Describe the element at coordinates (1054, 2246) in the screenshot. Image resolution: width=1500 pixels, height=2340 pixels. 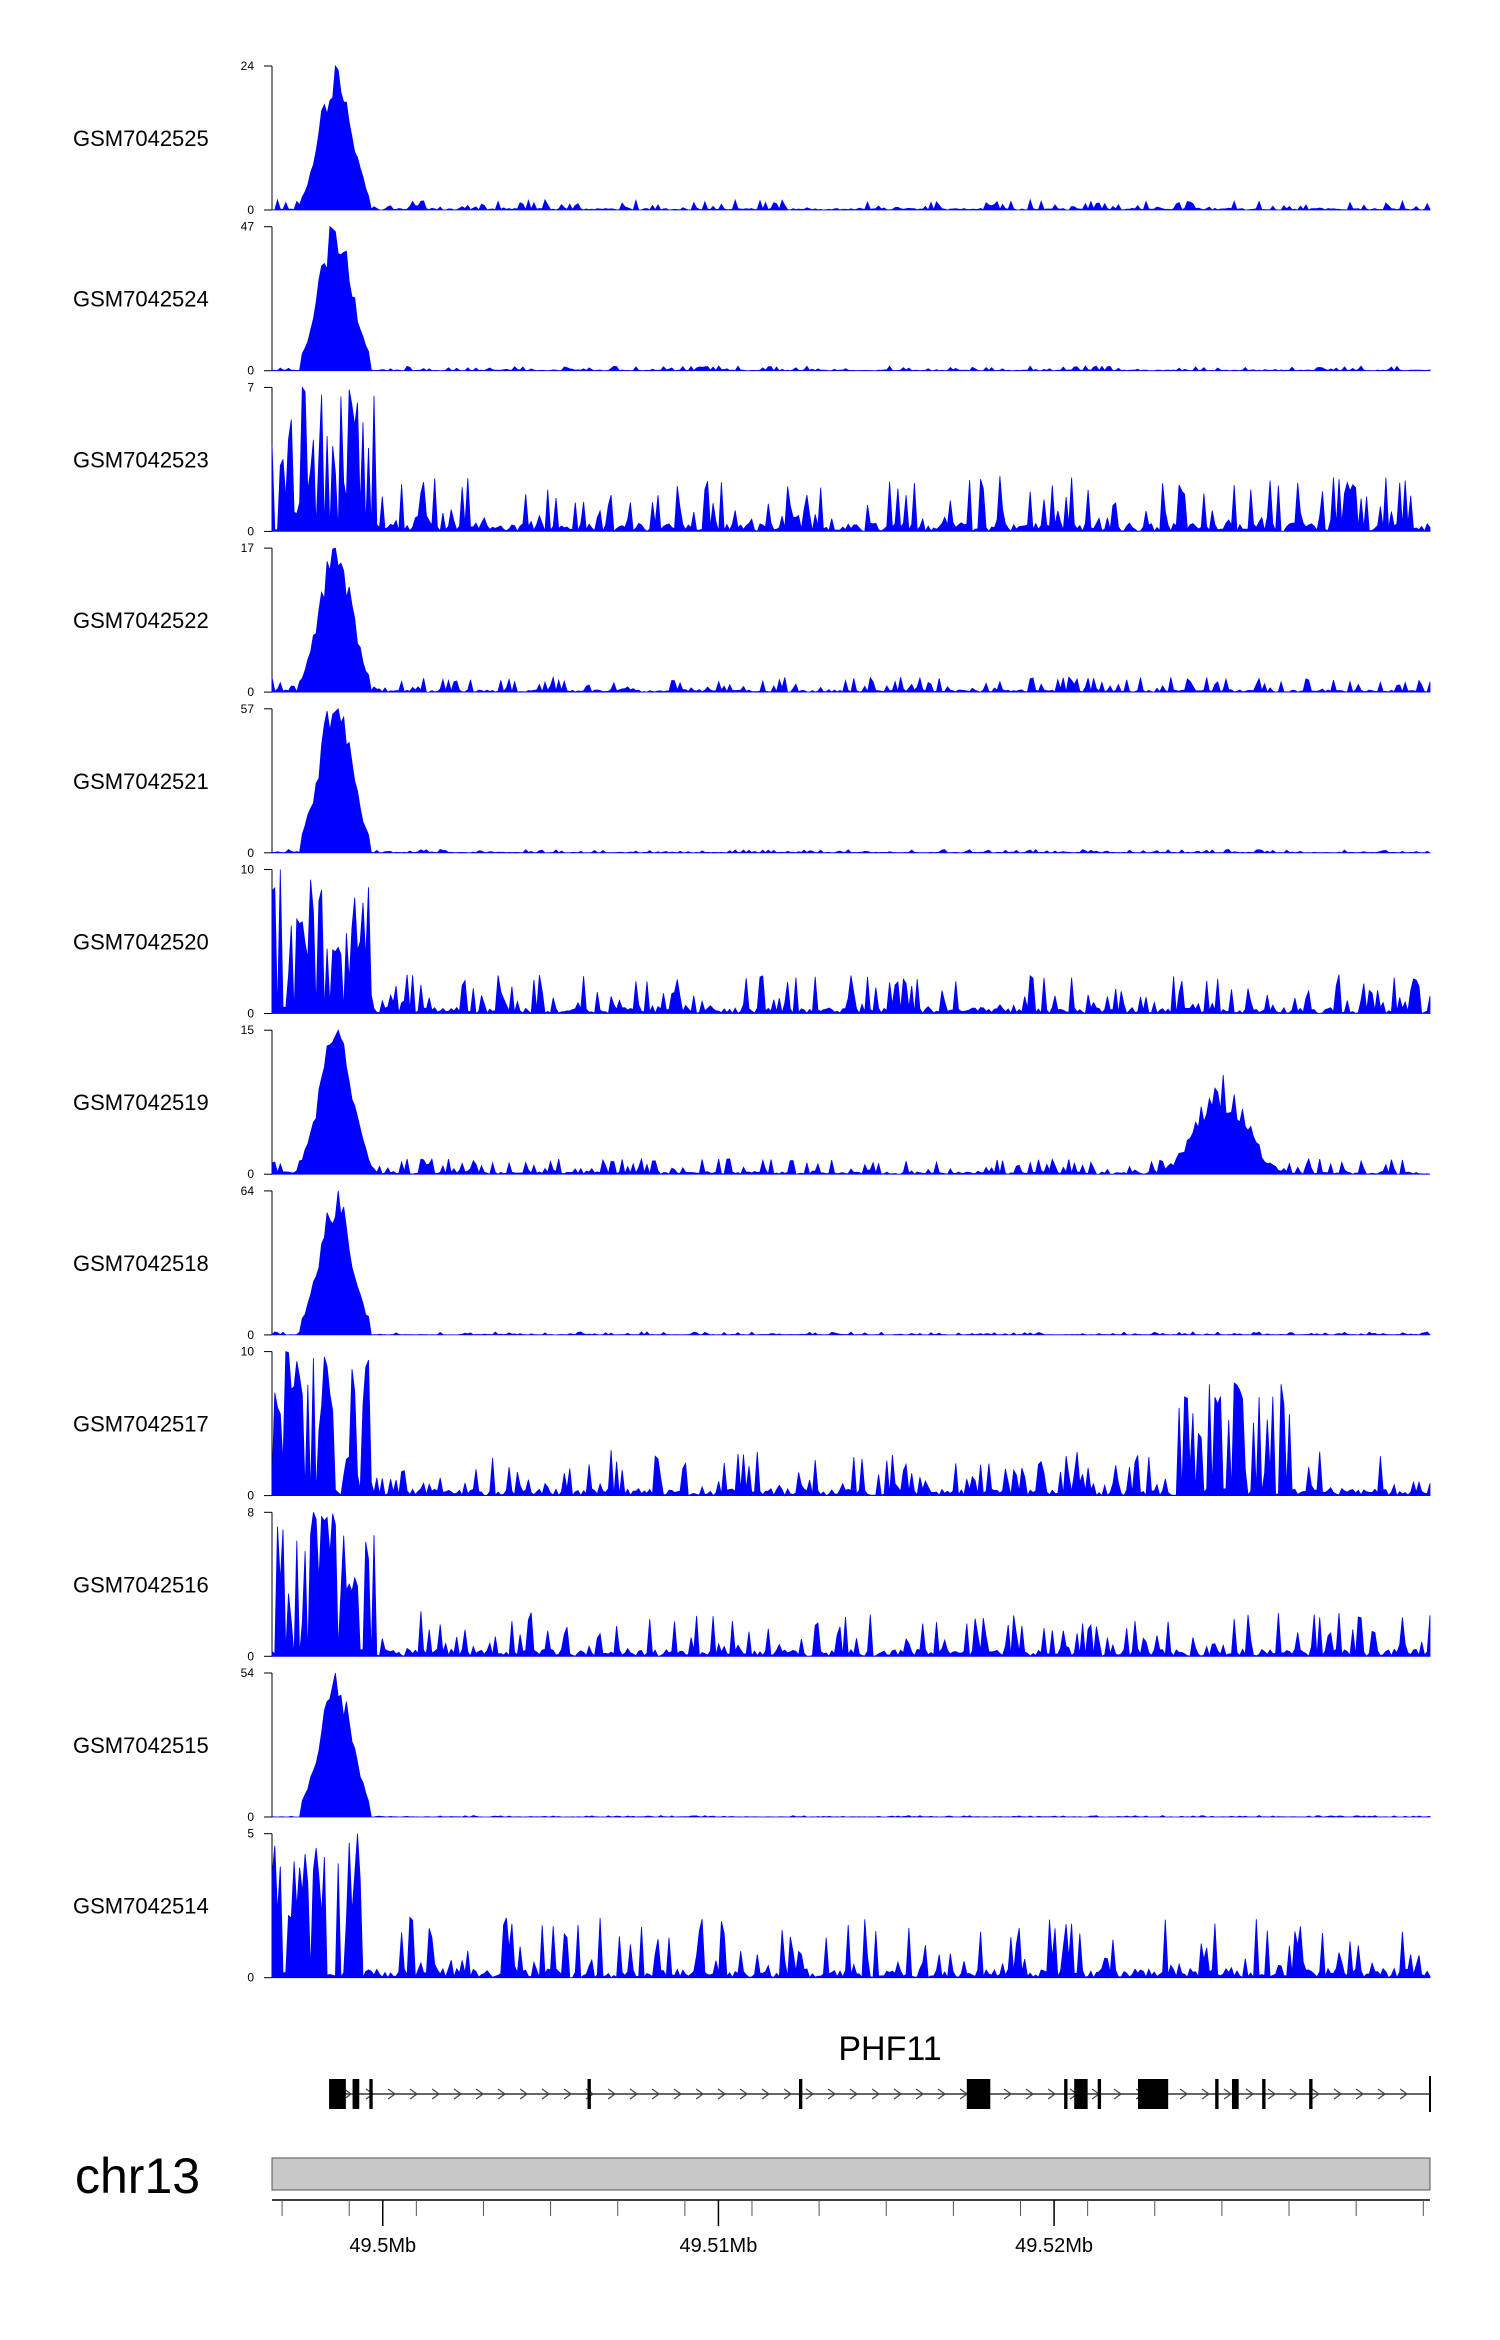
I see `x-tick-label: 49.52Mb` at that location.